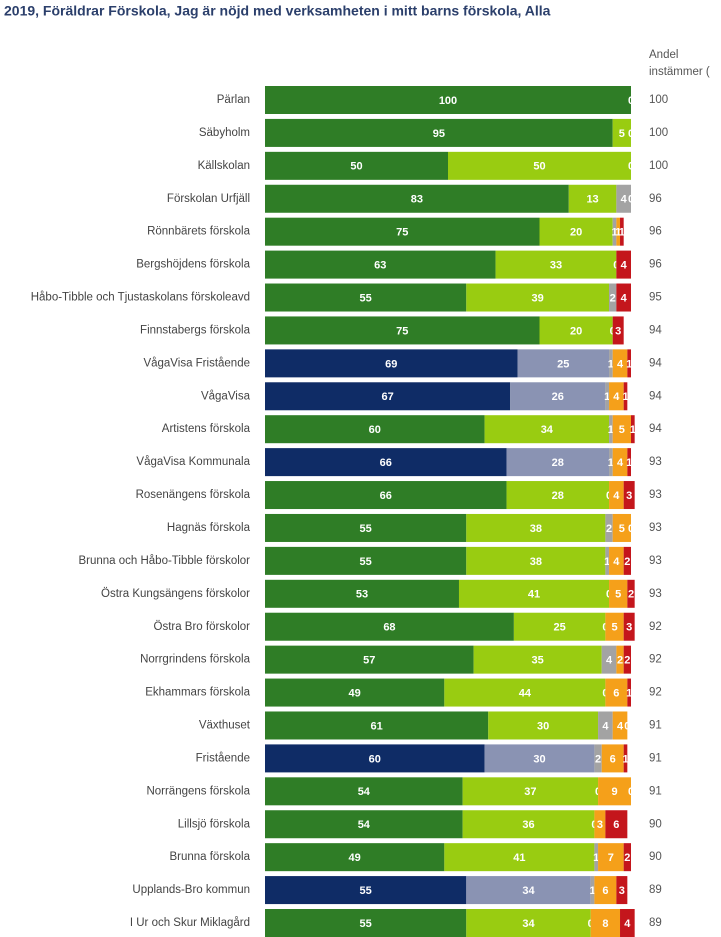 This screenshot has height=937, width=721. I want to click on category-label: Artistens förskola, so click(206, 429).